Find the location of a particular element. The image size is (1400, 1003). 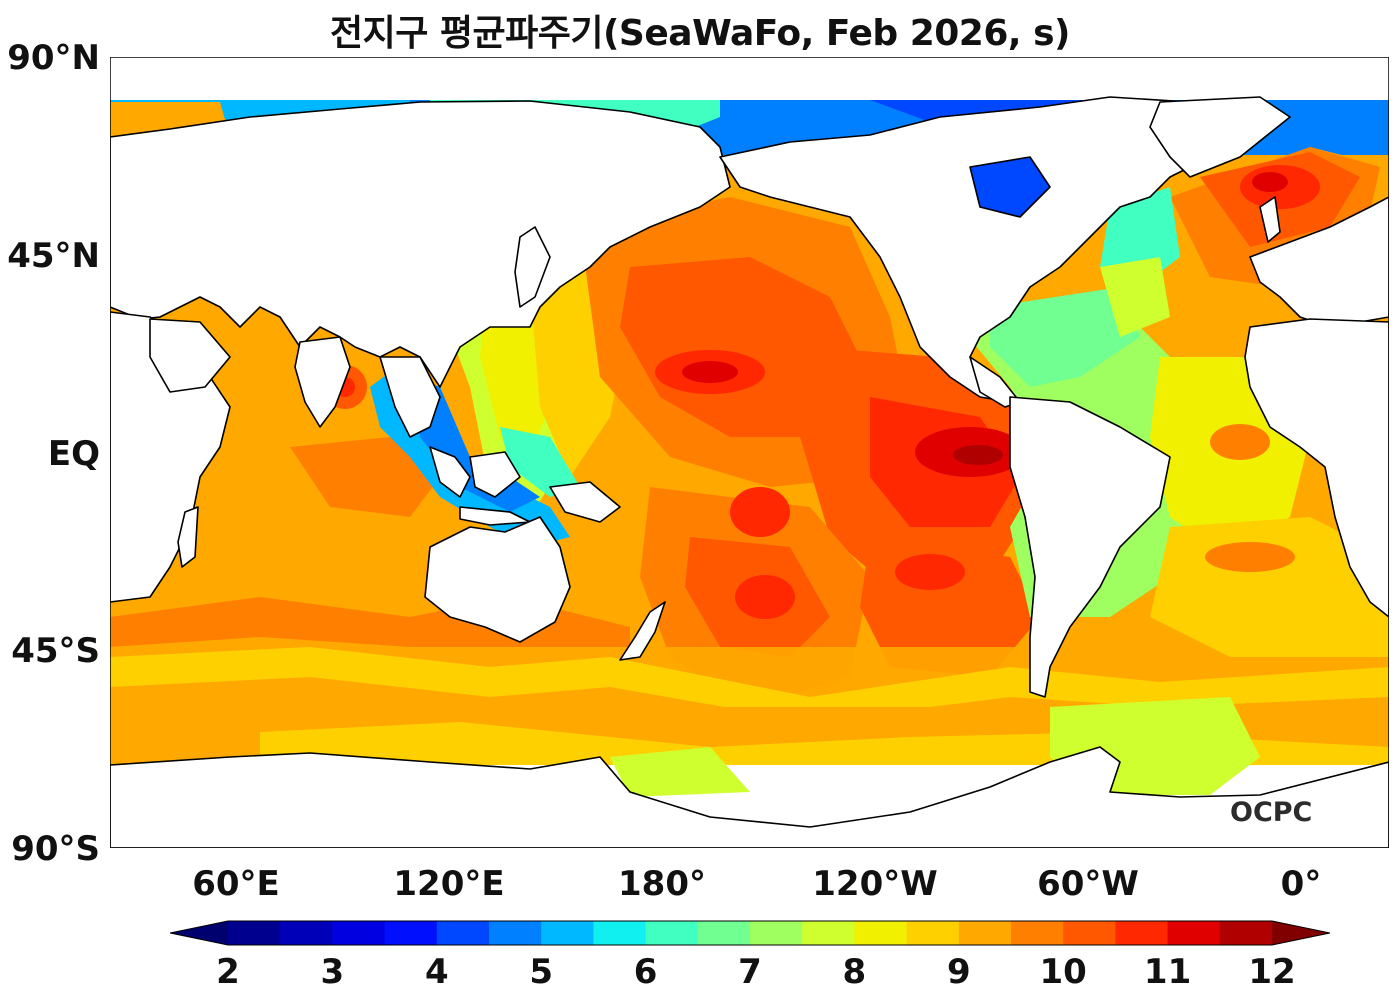

colorbar-tick-5: 5 is located at coordinates (541, 972).